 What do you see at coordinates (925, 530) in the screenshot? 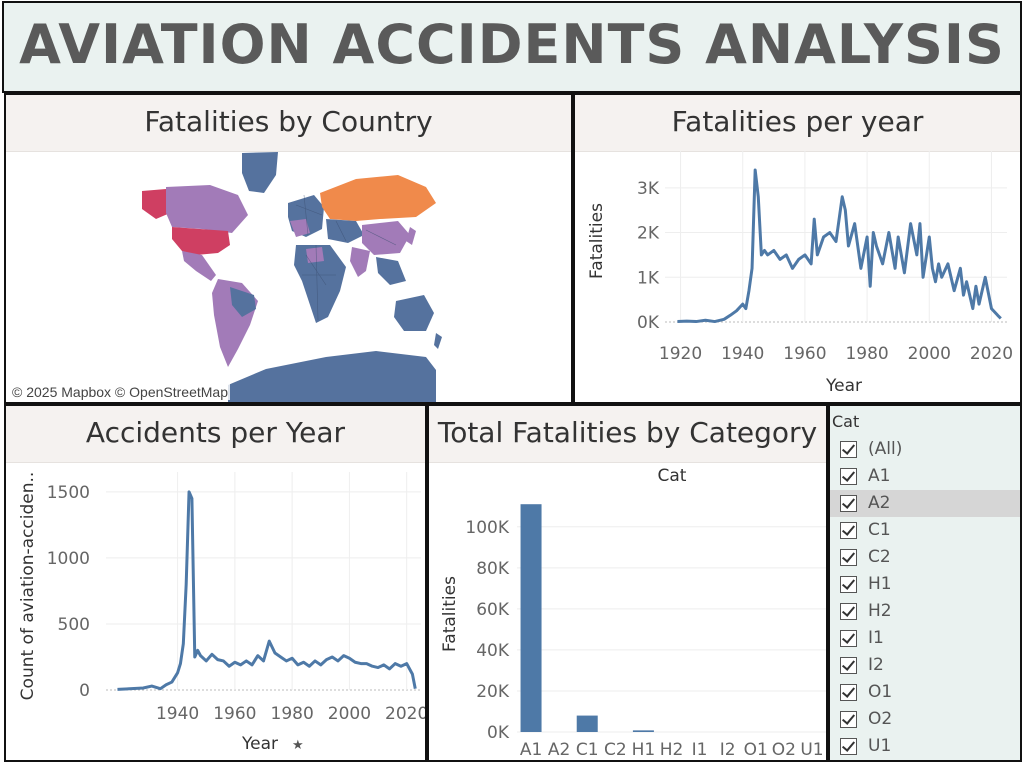
I see `filter-item-c1: C1` at bounding box center [925, 530].